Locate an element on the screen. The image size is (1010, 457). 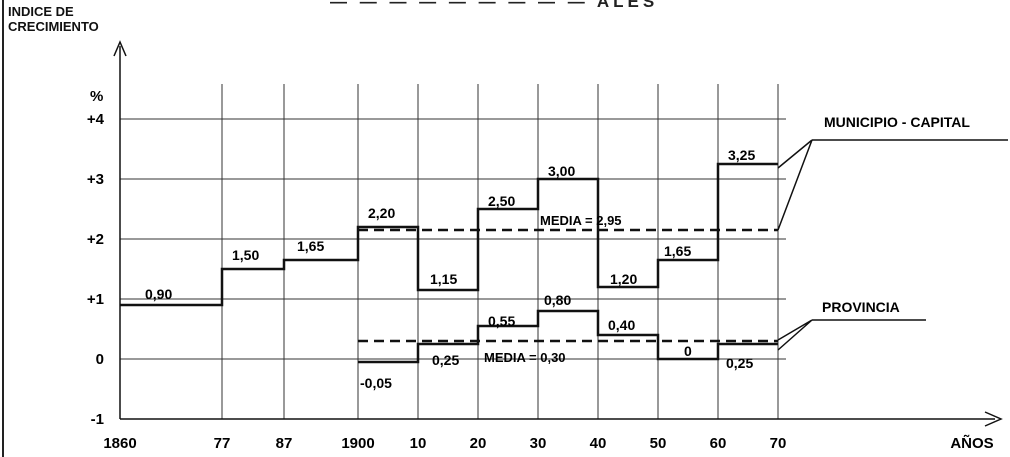
x-tick-label: 1900 is located at coordinates (357, 443).